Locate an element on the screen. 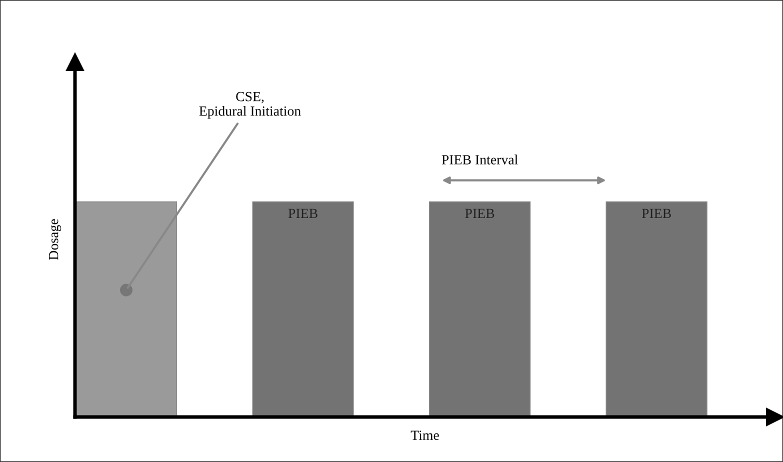  text: PIEB Interval is located at coordinates (480, 159).